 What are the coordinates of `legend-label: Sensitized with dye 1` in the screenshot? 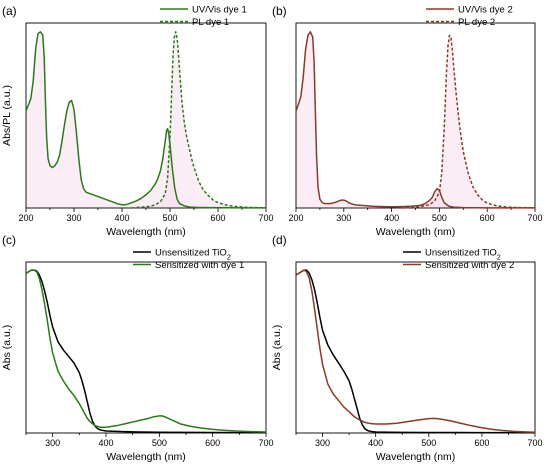 It's located at (199, 265).